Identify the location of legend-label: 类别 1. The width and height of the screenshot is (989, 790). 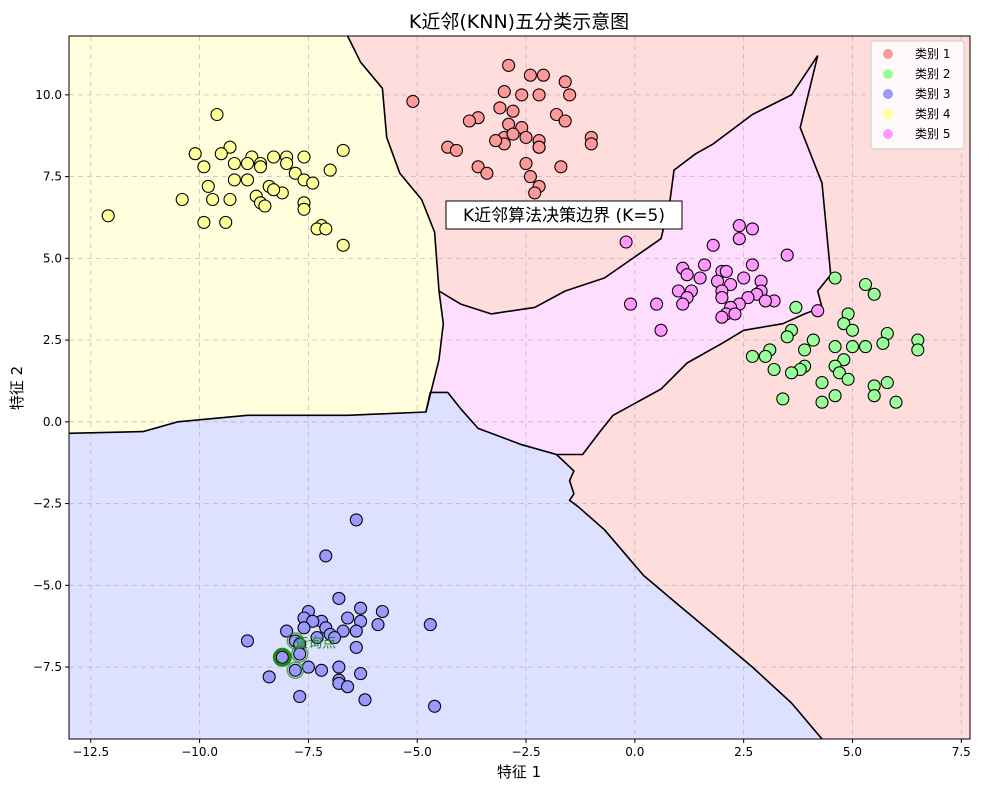
(932, 54).